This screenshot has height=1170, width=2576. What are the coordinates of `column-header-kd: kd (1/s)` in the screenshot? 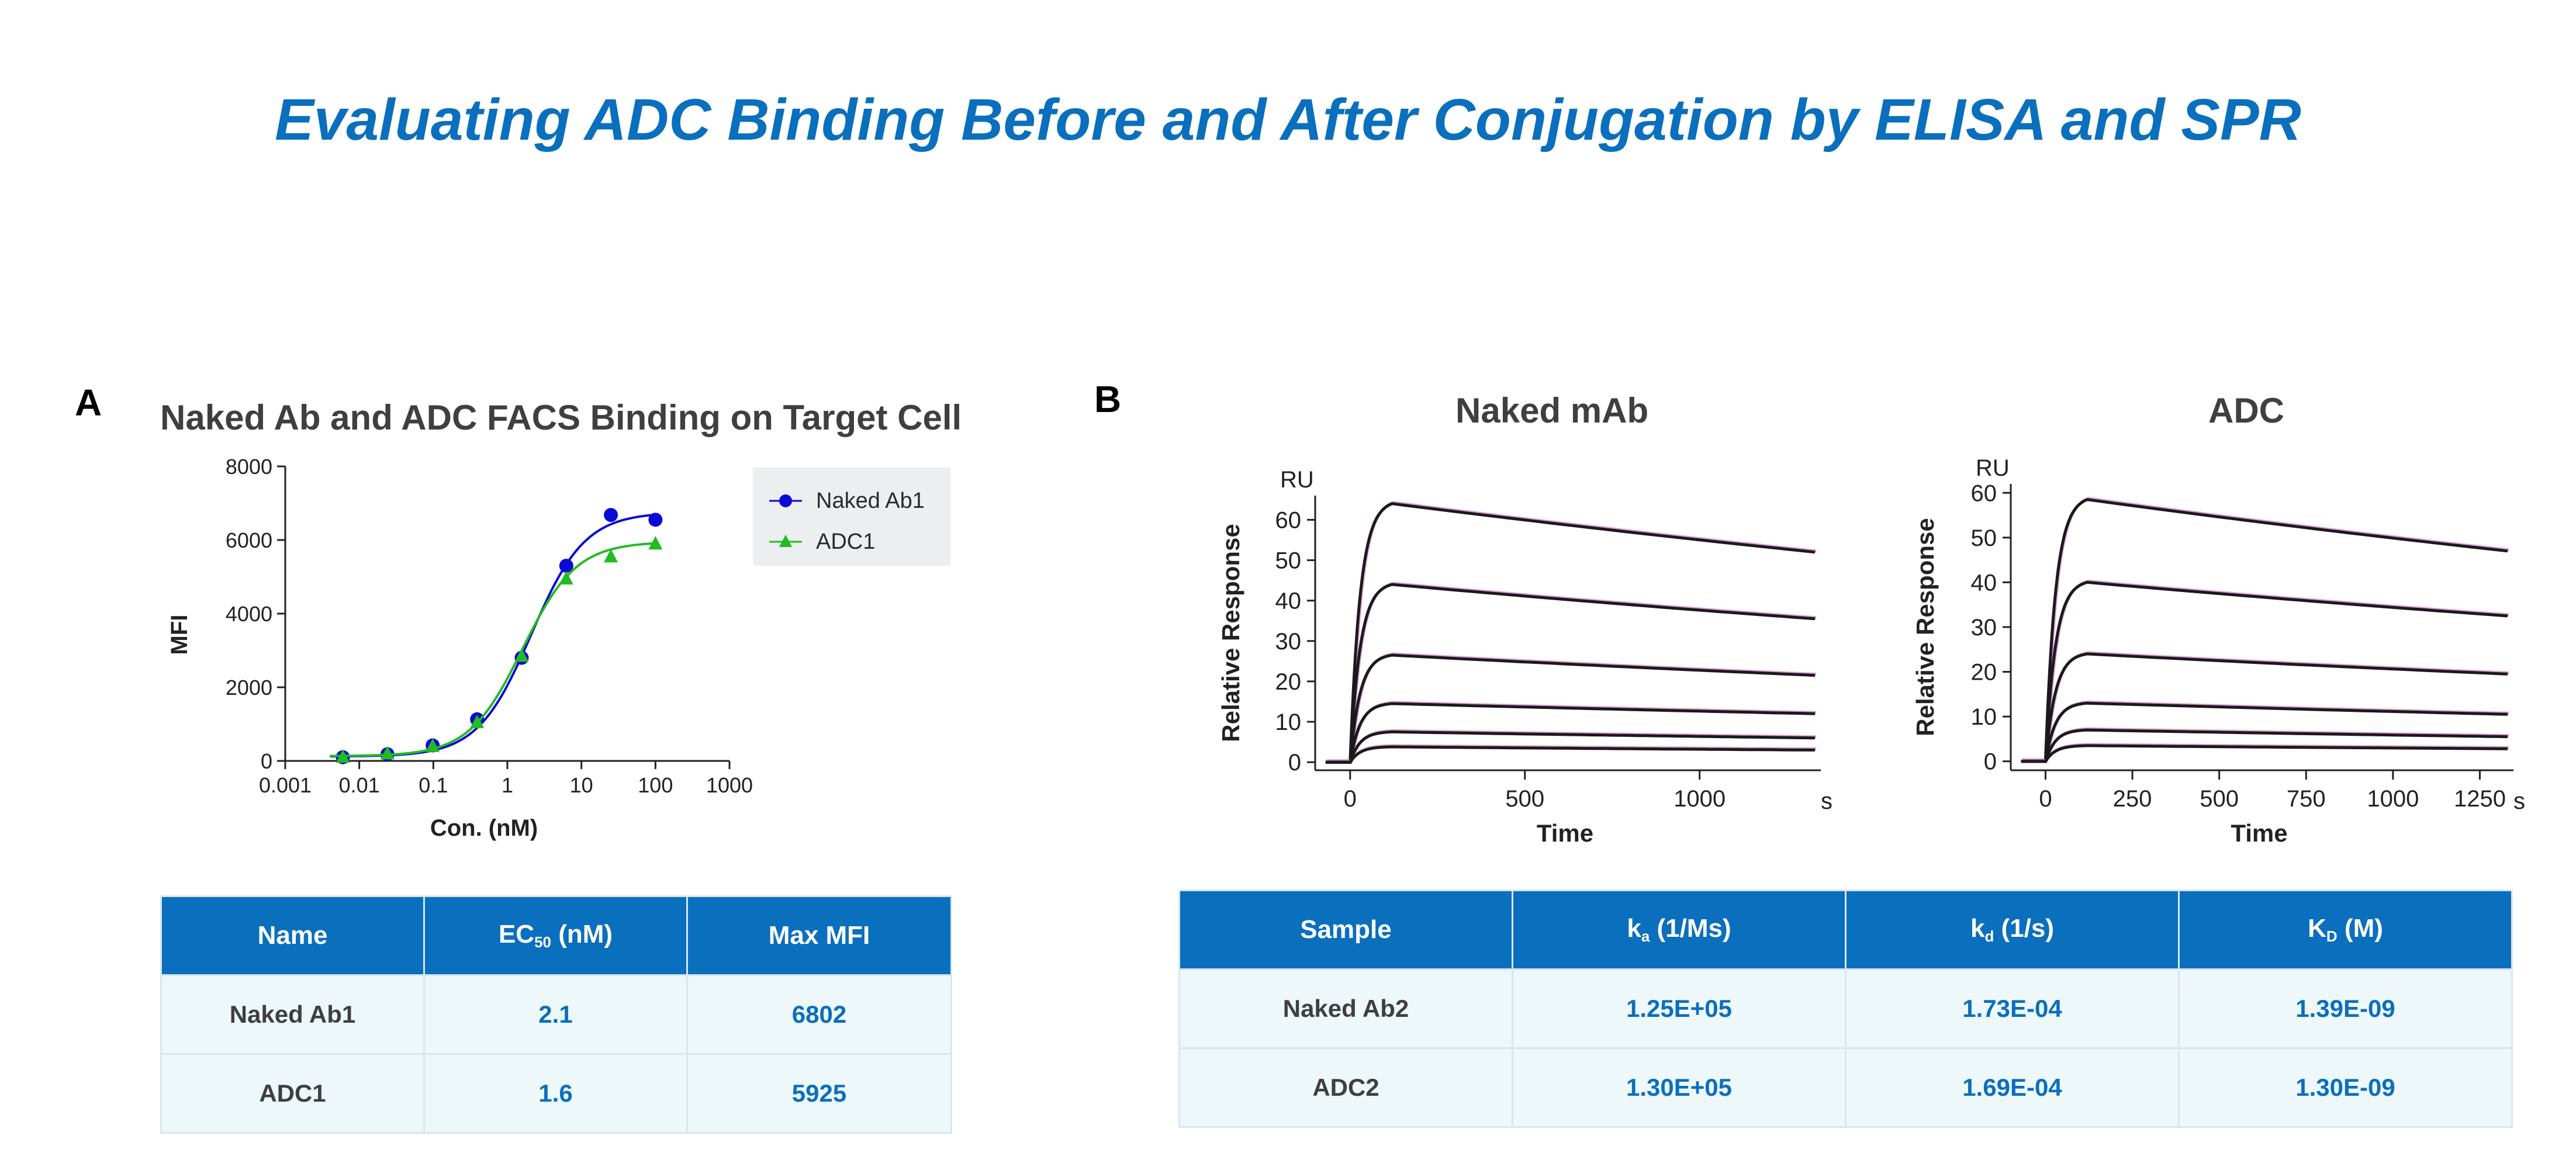 It's located at (2012, 929).